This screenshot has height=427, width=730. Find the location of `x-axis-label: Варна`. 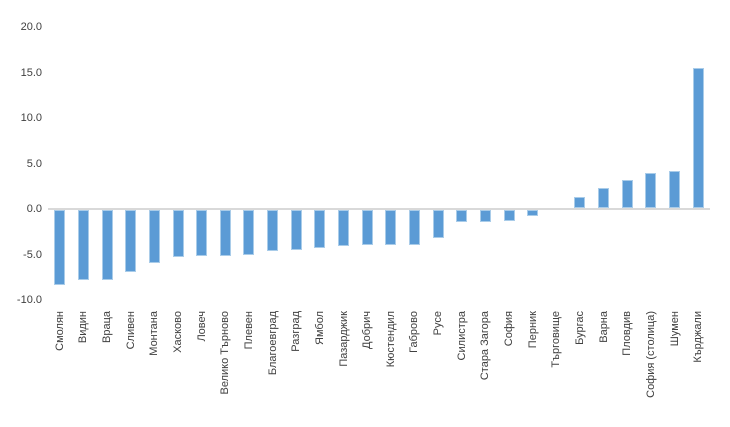

x-axis-label: Варна is located at coordinates (604, 327).